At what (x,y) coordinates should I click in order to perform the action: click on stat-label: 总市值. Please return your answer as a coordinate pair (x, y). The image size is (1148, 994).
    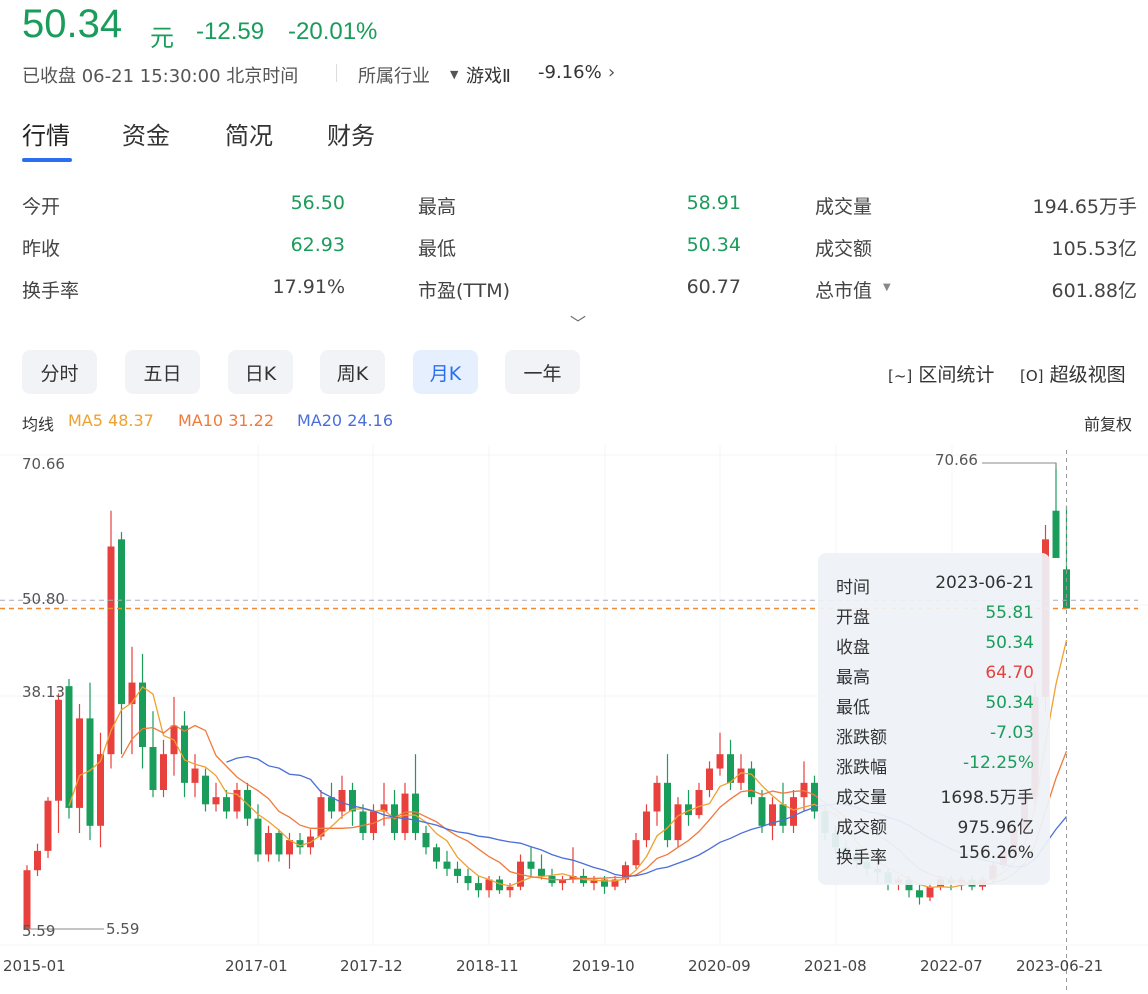
    Looking at the image, I should click on (844, 291).